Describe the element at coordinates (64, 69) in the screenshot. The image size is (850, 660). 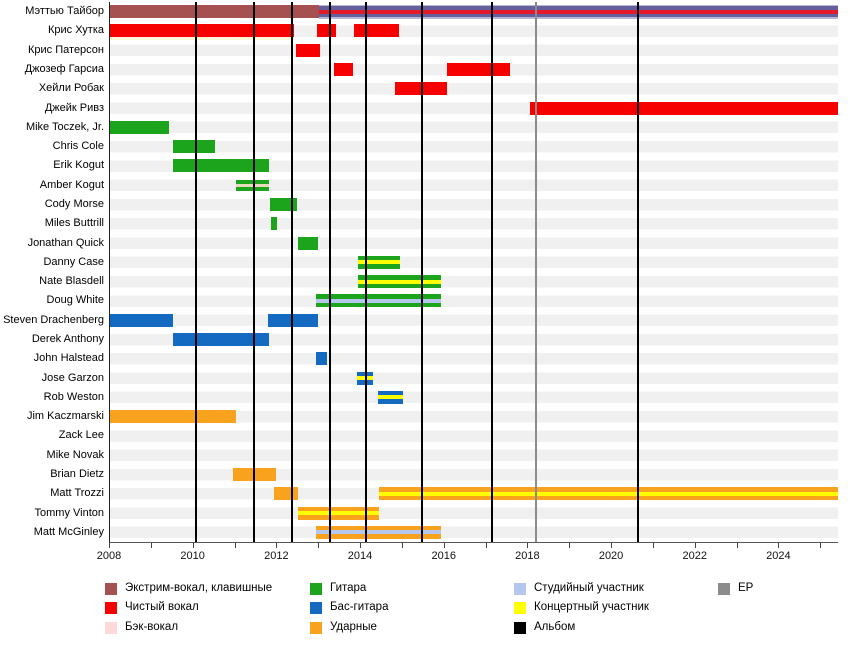
I see `row-label: Джозеф Гарсиа` at that location.